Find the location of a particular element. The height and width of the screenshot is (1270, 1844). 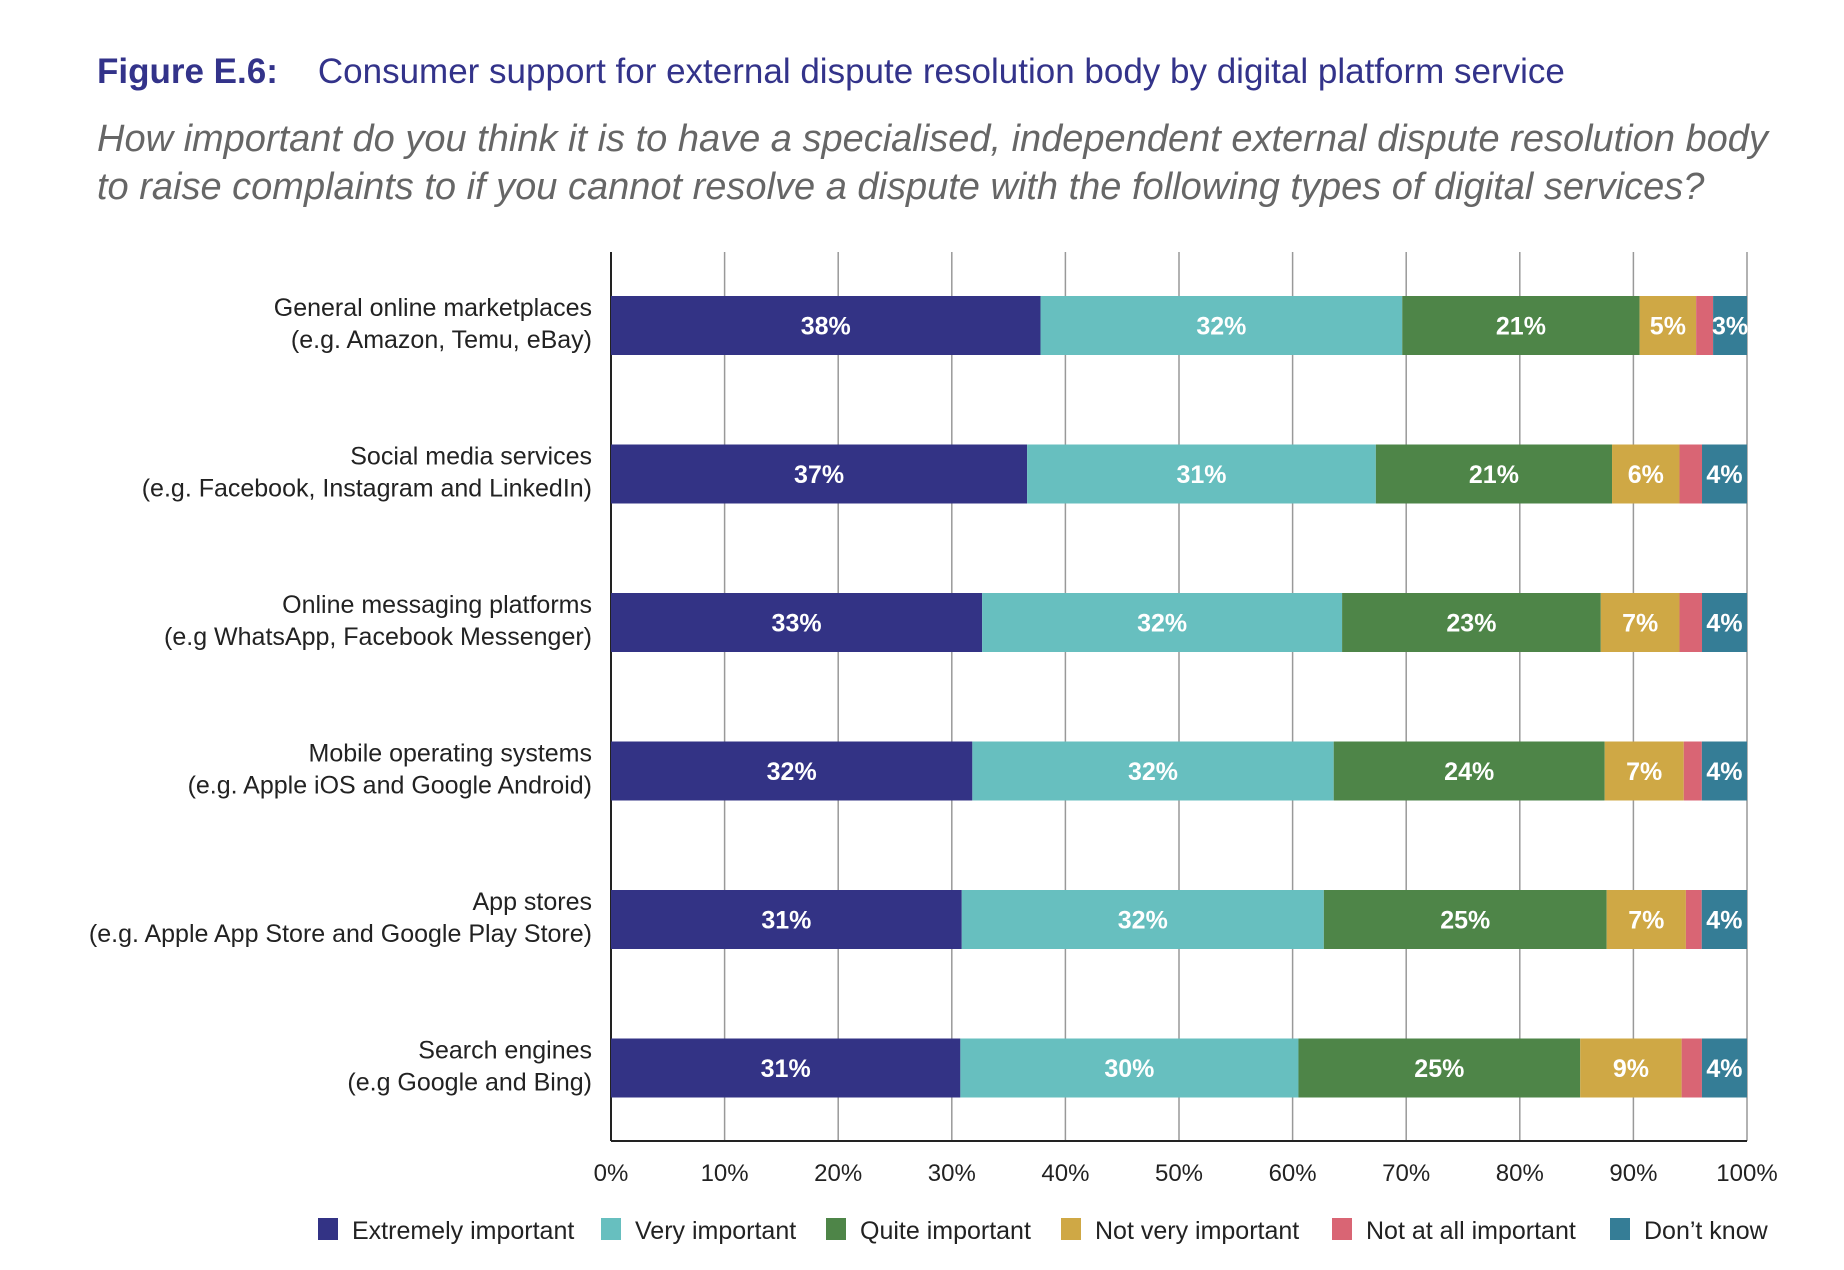

x-tick-label: 30% is located at coordinates (952, 1173).